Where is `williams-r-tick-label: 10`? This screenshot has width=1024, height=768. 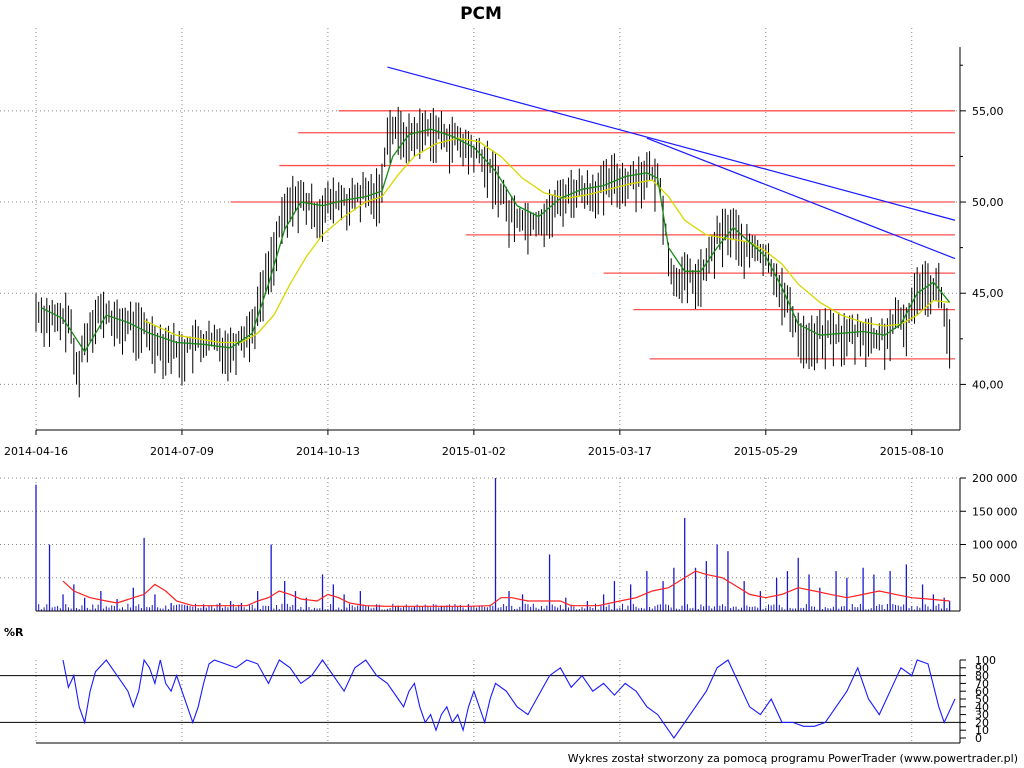 williams-r-tick-label: 10 is located at coordinates (982, 730).